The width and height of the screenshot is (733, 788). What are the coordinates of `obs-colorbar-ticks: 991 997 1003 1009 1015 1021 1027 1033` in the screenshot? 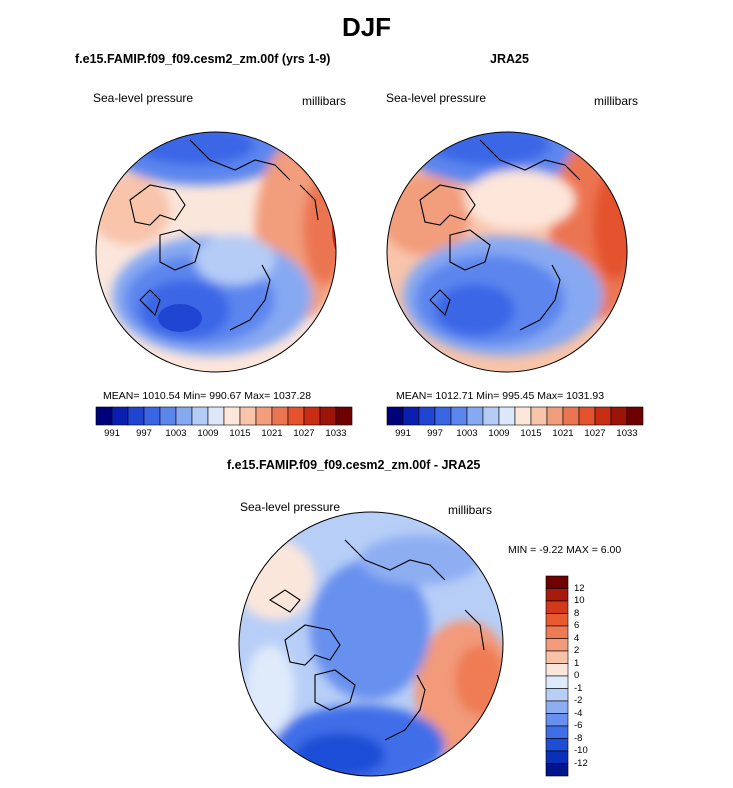 It's located at (515, 435).